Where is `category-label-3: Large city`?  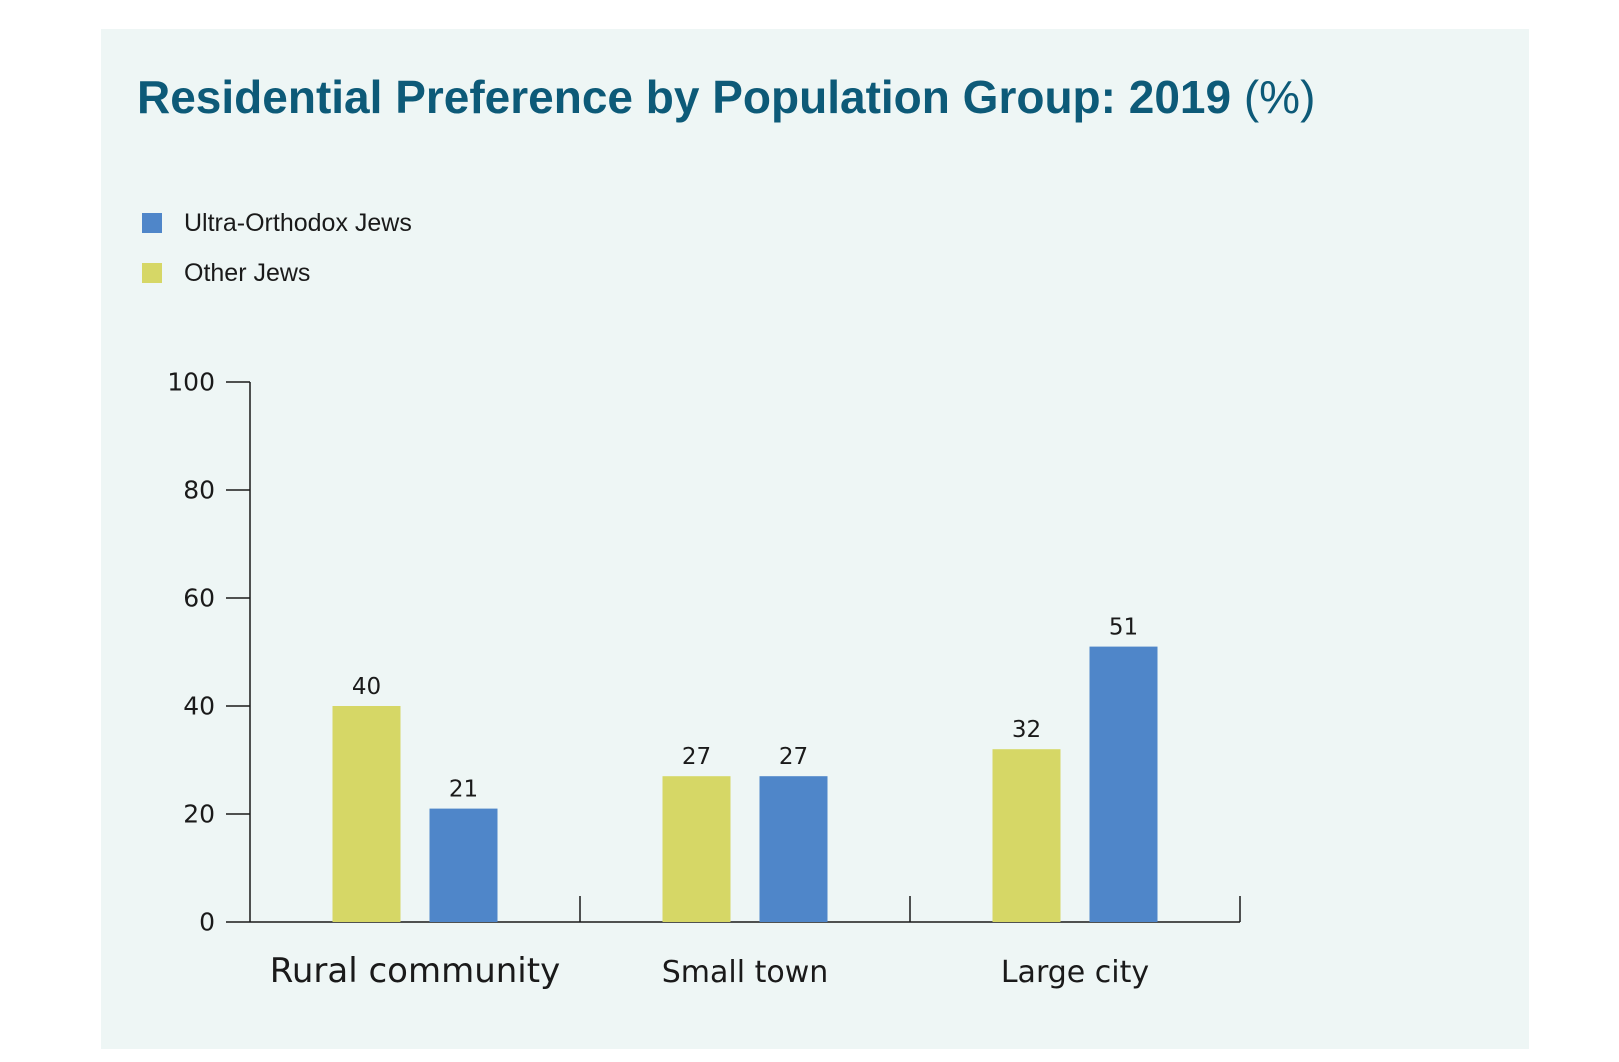
category-label-3: Large city is located at coordinates (1075, 972).